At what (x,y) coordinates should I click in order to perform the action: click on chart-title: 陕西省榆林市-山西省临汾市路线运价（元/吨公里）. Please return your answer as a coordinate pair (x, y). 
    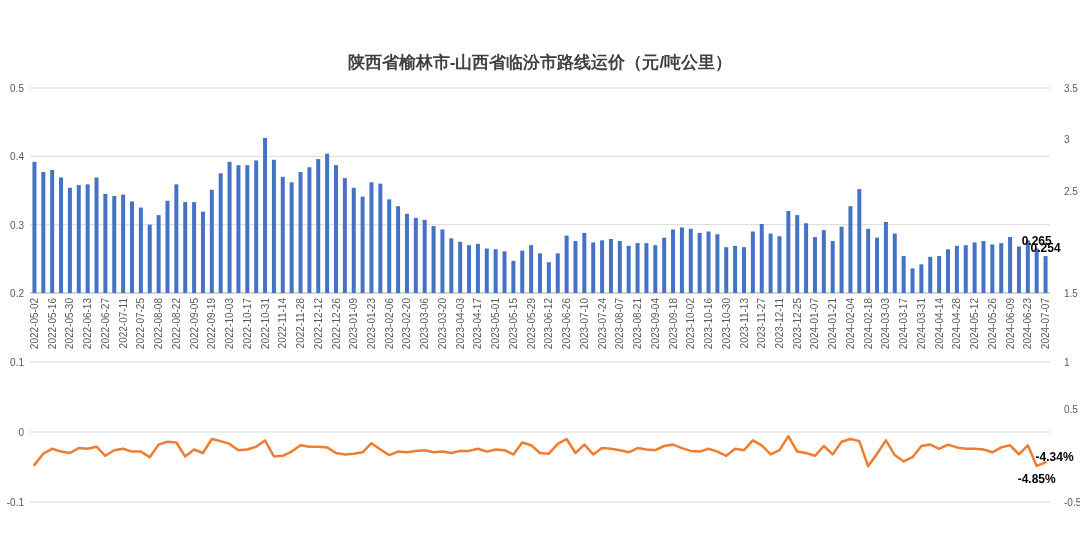
    Looking at the image, I should click on (540, 62).